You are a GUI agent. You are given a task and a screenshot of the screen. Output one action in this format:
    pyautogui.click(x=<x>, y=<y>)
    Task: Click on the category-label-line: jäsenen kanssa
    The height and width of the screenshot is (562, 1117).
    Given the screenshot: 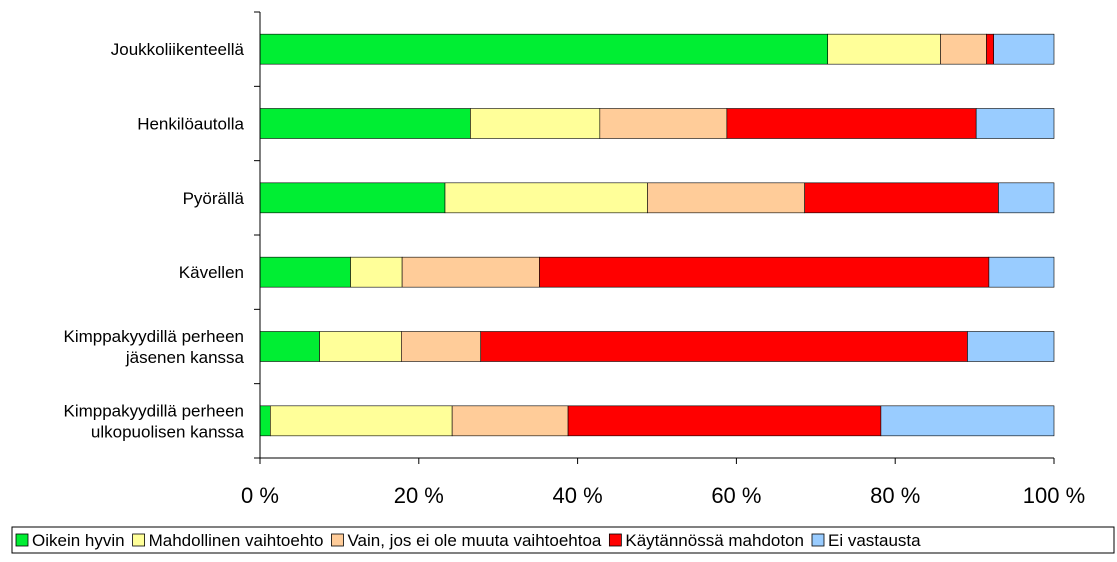 What is the action you would take?
    pyautogui.click(x=185, y=357)
    